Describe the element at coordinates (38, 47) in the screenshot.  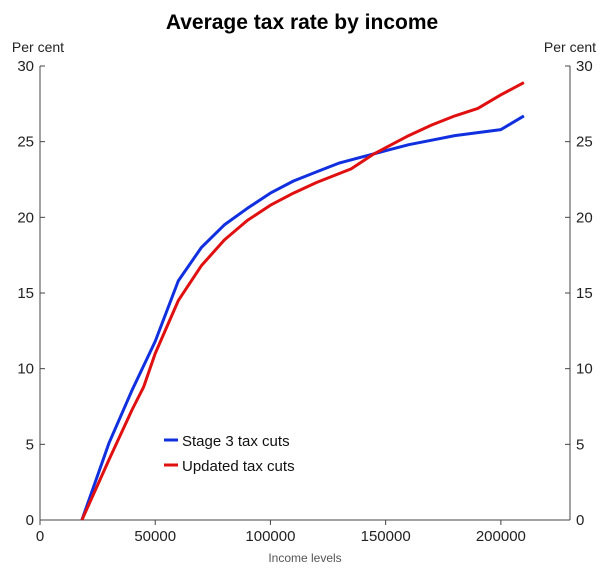
I see `left-axis-unit-label: Per cent` at that location.